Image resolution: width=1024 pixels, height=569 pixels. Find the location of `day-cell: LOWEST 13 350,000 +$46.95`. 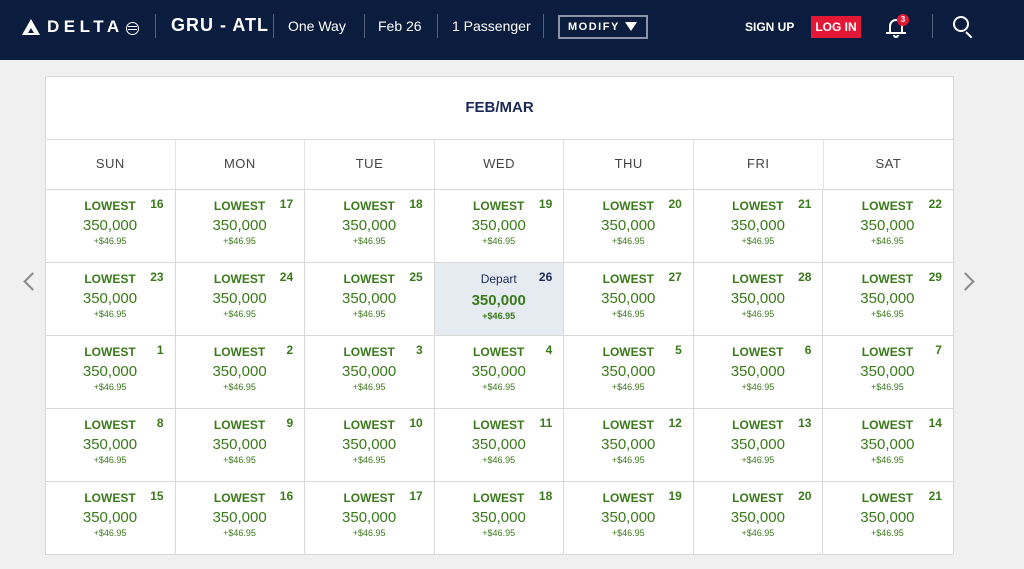

day-cell: LOWEST 13 350,000 +$46.95 is located at coordinates (758, 445).